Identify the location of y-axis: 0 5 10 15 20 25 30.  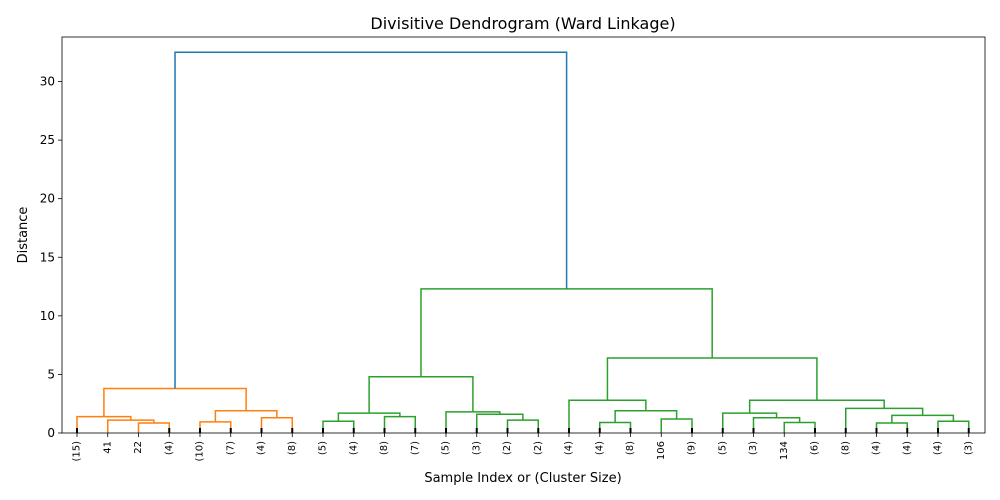
(51, 257).